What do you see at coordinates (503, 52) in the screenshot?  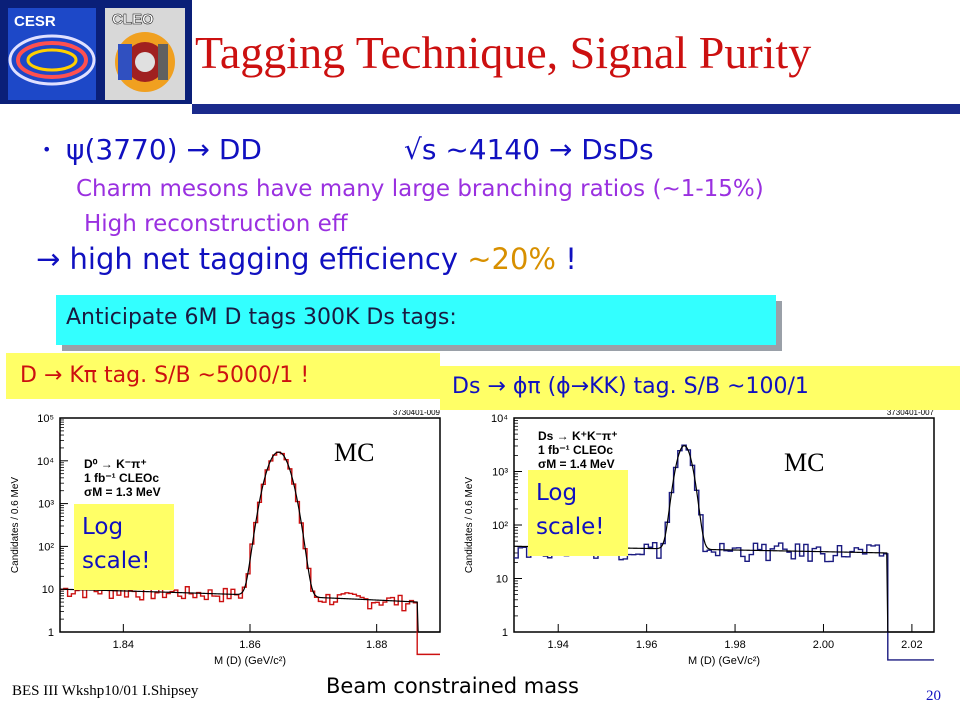 I see `page-title: Tagging Technique, Signal Purity` at bounding box center [503, 52].